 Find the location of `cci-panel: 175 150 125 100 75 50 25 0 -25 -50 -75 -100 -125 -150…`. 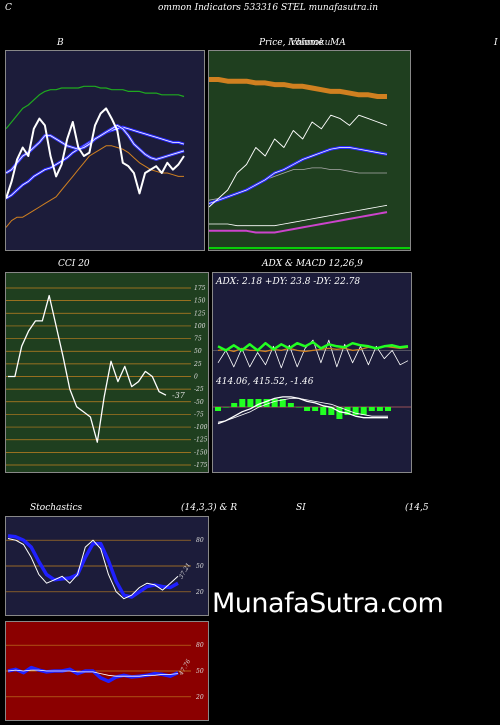

cci-panel: 175 150 125 100 75 50 25 0 -25 -50 -75 -100 -125 -150… is located at coordinates (107, 372).